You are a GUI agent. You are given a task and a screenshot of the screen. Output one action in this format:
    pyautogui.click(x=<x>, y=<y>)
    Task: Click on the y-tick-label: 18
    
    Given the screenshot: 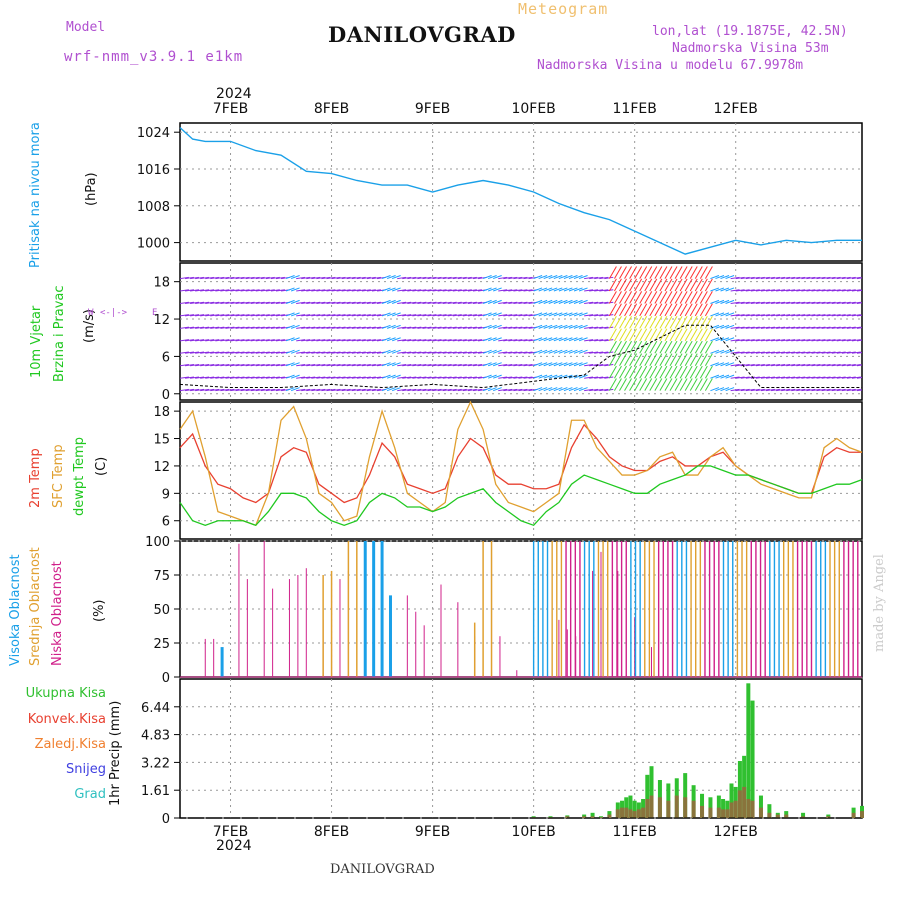 What is the action you would take?
    pyautogui.click(x=161, y=283)
    